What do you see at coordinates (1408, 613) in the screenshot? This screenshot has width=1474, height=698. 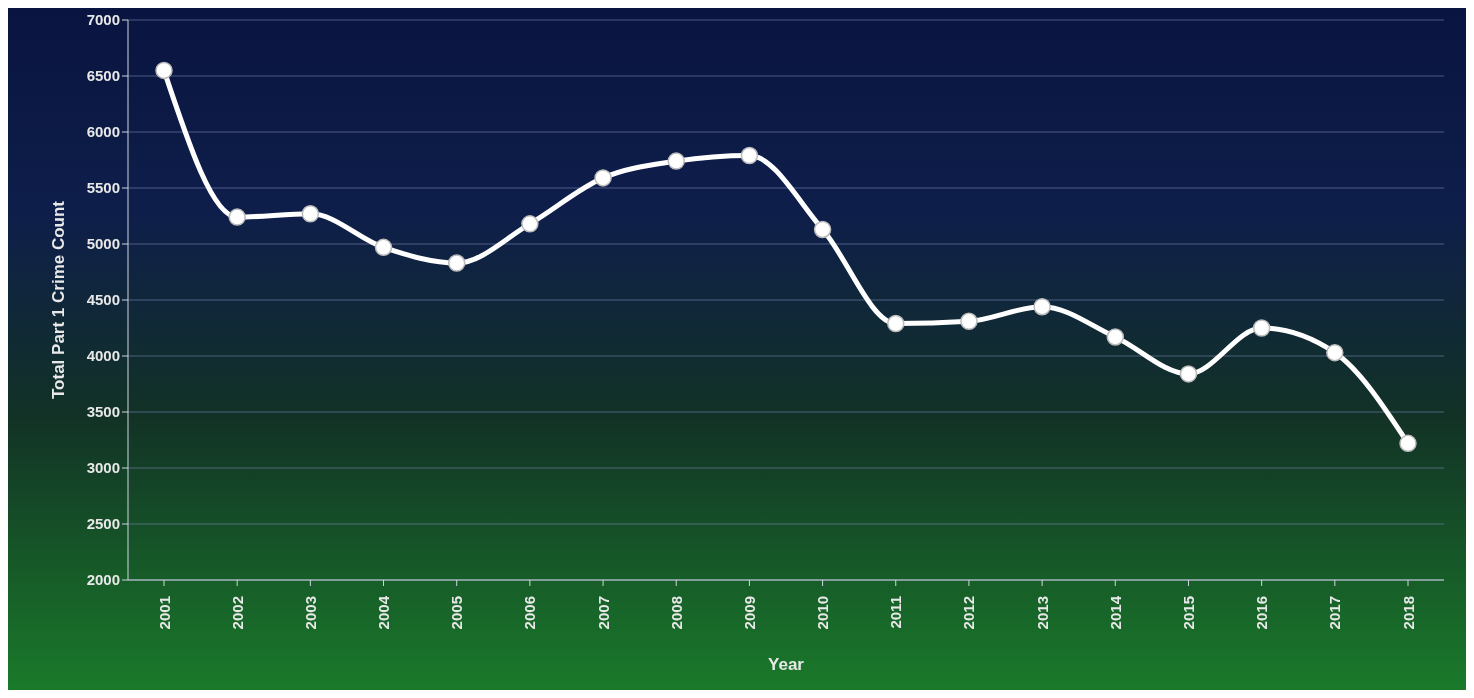 I see `x-tick-label: 2018` at bounding box center [1408, 613].